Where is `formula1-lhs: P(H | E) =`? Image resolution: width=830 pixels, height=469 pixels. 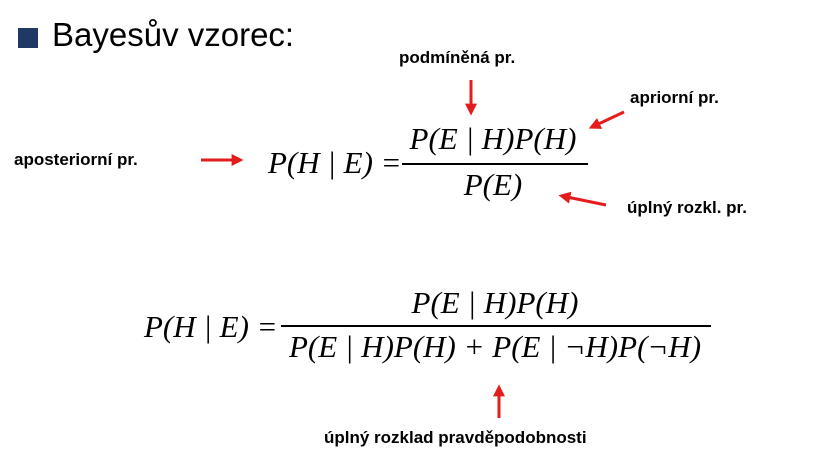 formula1-lhs: P(H | E) = is located at coordinates (335, 162).